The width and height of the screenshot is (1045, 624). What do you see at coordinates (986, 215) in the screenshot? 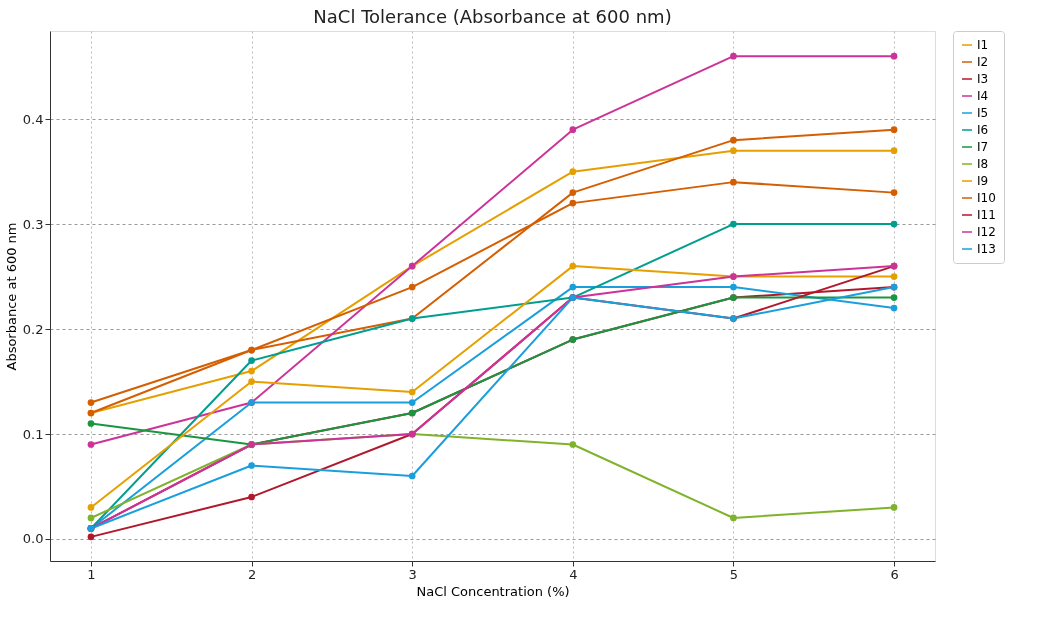
I see `legend-label: I11` at bounding box center [986, 215].